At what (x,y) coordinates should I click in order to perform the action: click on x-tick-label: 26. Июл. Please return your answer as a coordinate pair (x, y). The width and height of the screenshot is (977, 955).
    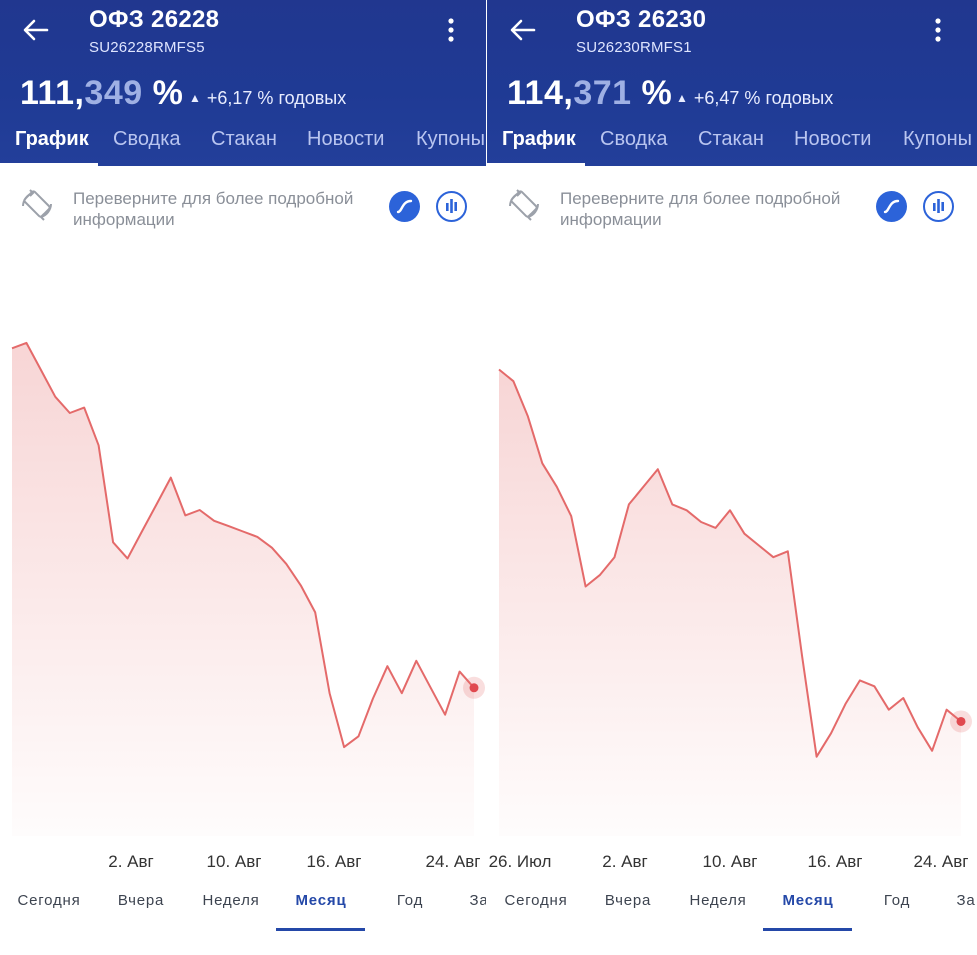
    Looking at the image, I should click on (520, 861).